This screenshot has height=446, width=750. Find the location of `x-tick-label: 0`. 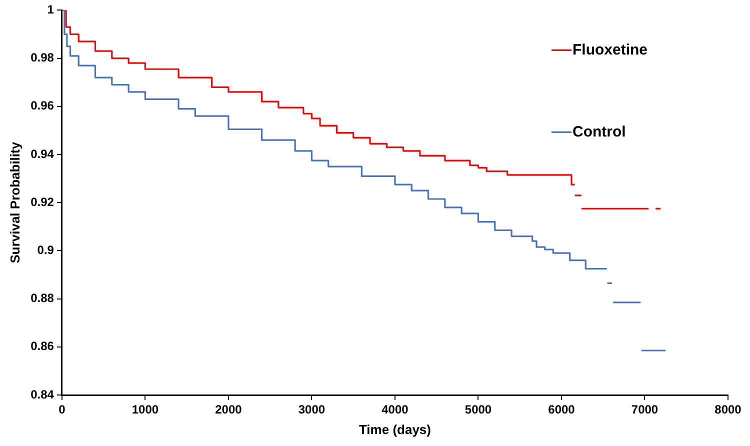

x-tick-label: 0 is located at coordinates (62, 409).